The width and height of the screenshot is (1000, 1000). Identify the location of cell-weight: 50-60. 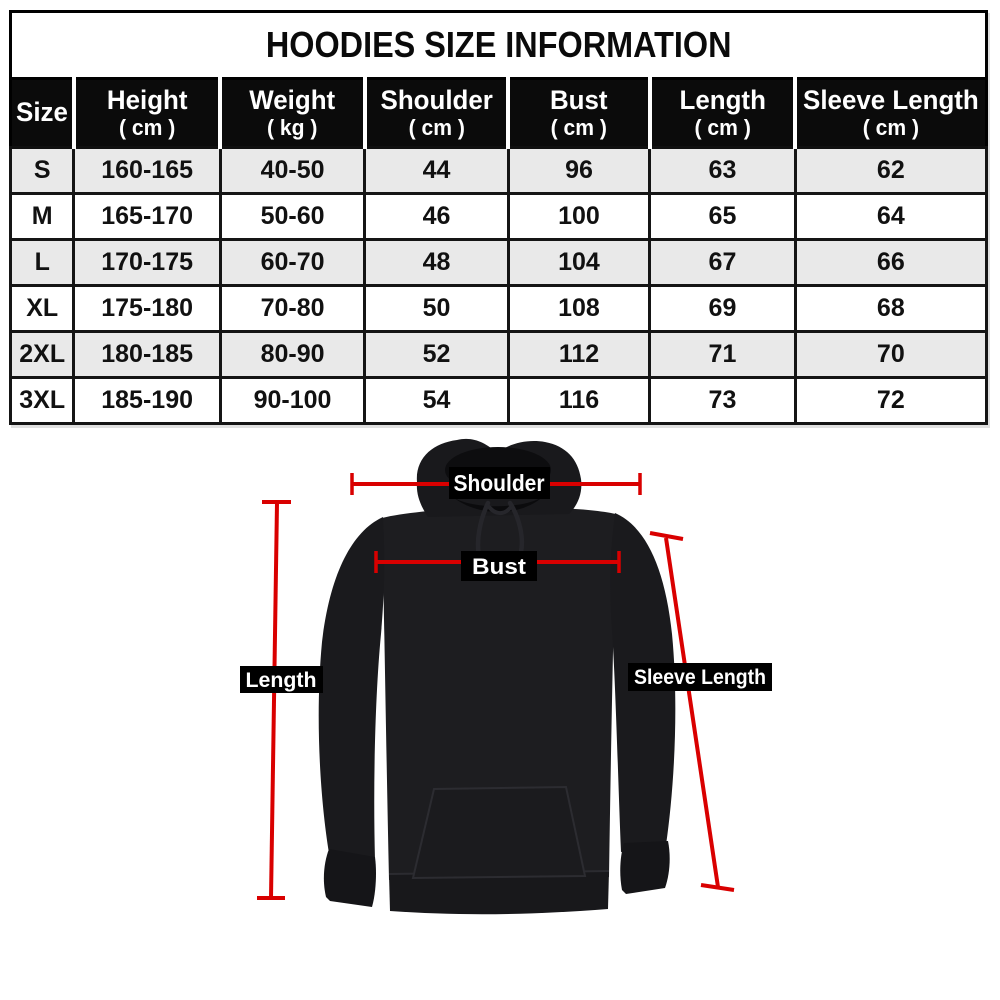
(292, 216).